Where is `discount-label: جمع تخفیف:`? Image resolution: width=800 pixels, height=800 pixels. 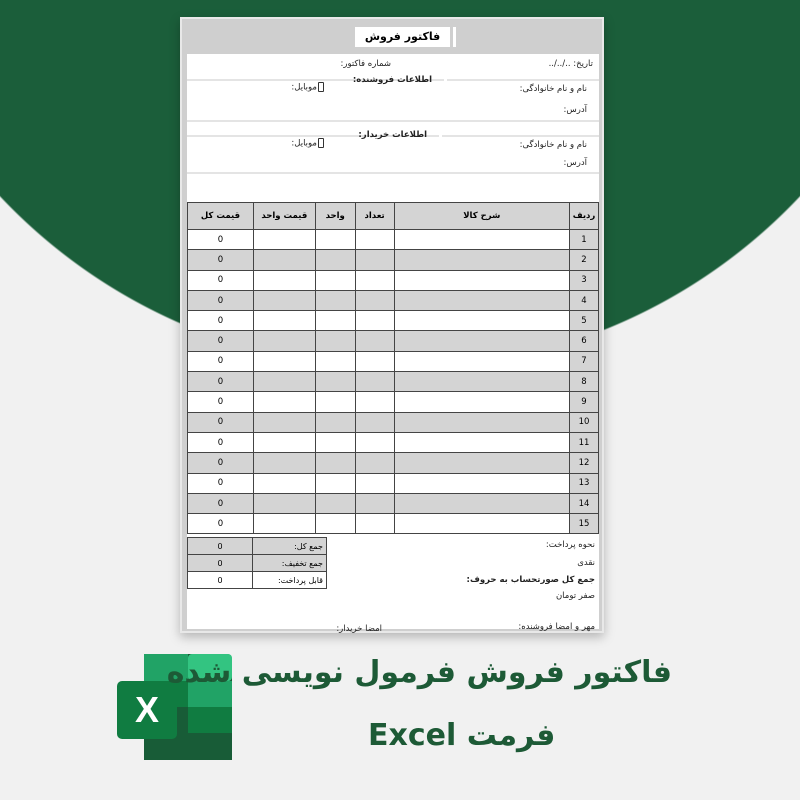
discount-label: جمع تخفیف: is located at coordinates (289, 563).